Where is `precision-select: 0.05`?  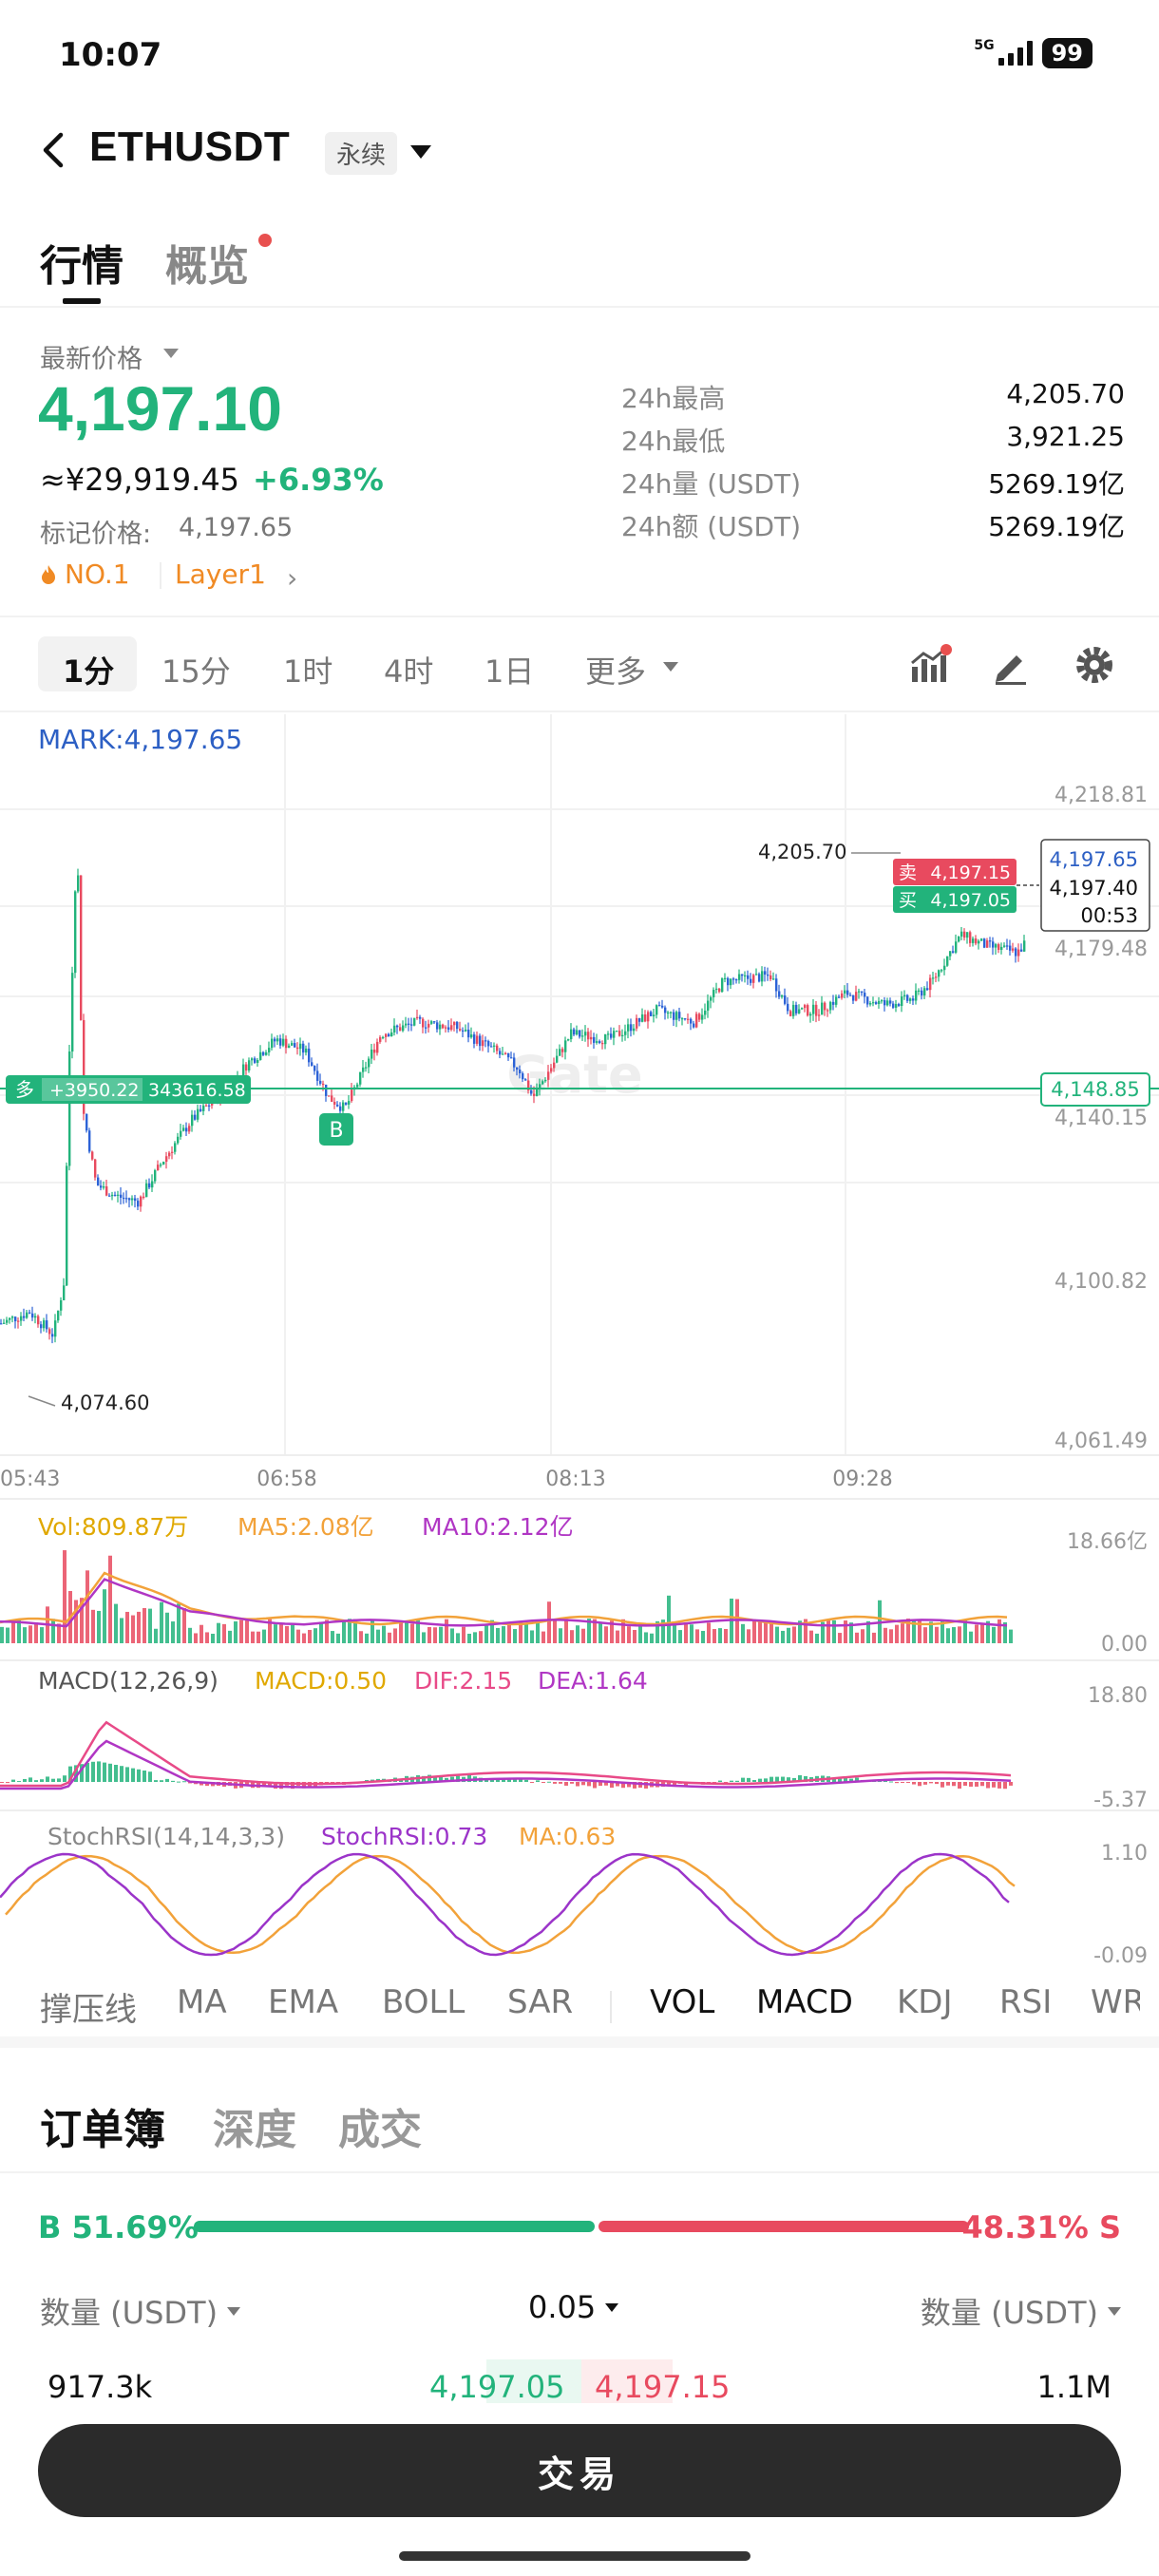 precision-select: 0.05 is located at coordinates (573, 2307).